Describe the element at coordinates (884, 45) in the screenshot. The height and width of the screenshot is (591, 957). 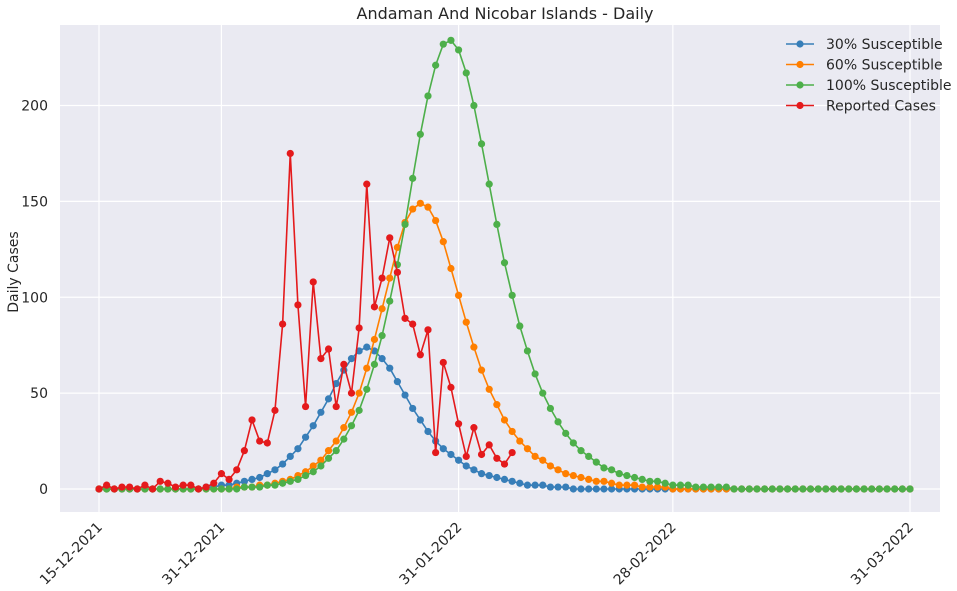
I see `legend-label: 30% Susceptible` at that location.